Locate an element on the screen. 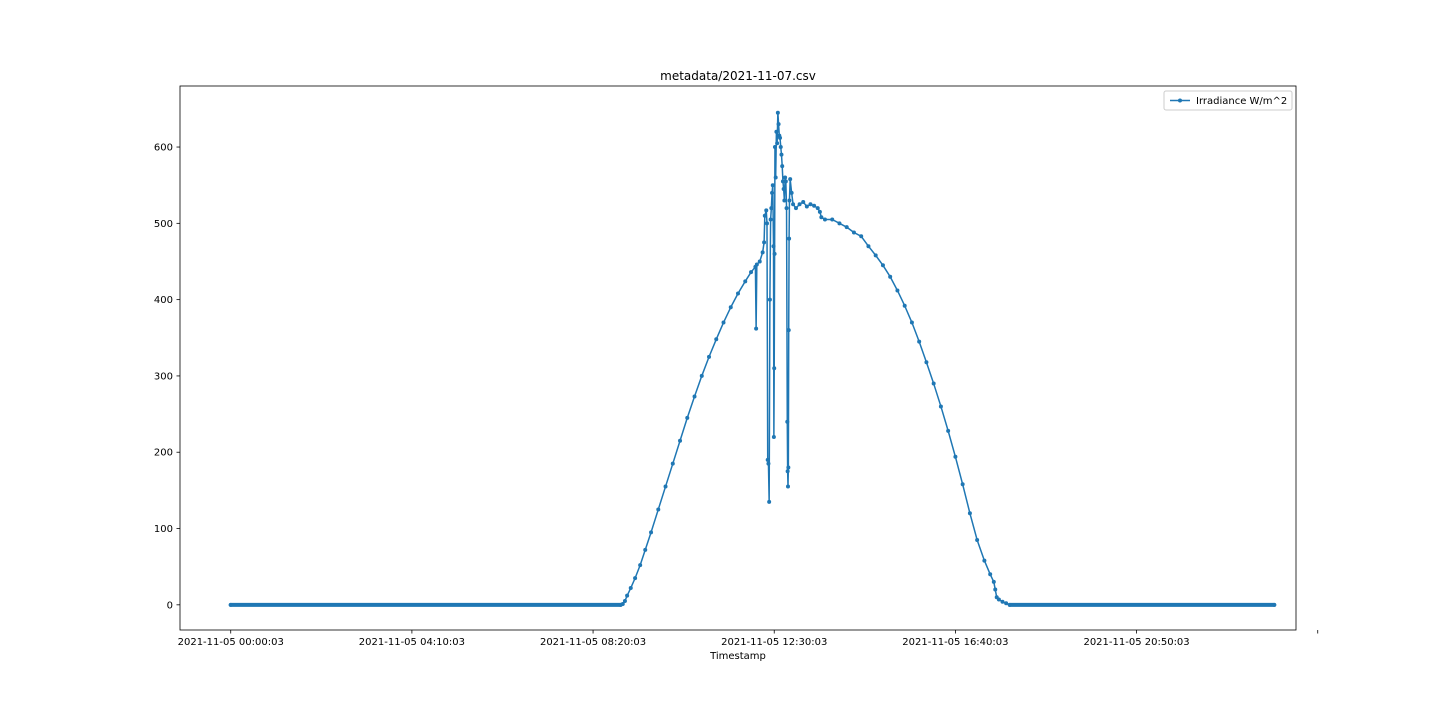 This screenshot has height=720, width=1440. y-tick-label: 600 is located at coordinates (163, 148).